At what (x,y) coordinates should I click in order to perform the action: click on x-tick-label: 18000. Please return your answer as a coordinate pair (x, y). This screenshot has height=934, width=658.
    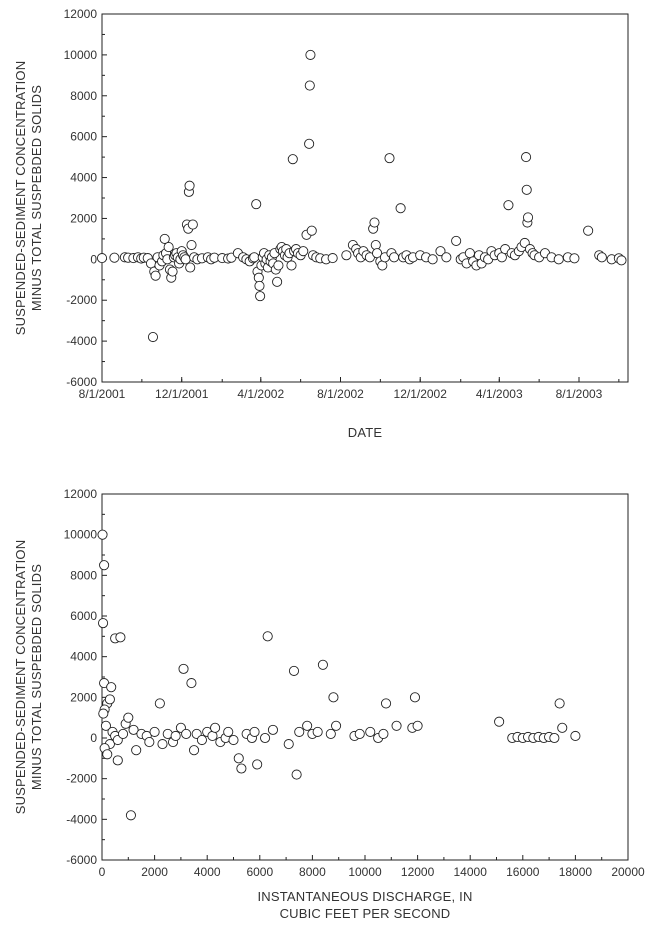
    Looking at the image, I should click on (576, 872).